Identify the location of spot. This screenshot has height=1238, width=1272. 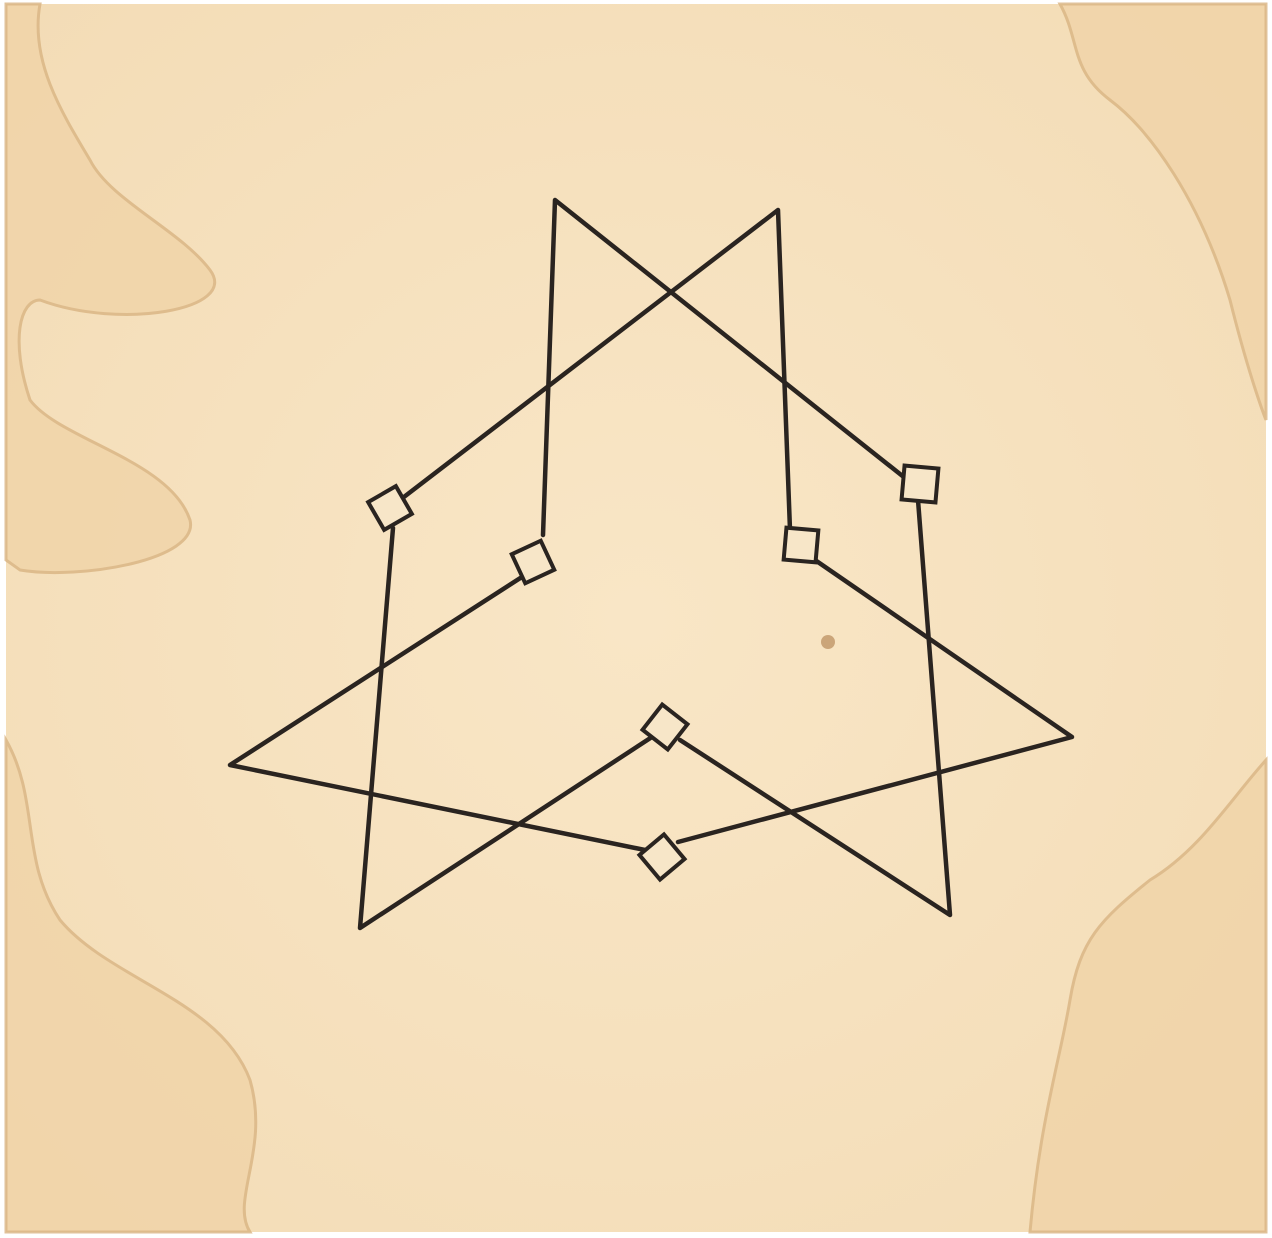
(828, 642).